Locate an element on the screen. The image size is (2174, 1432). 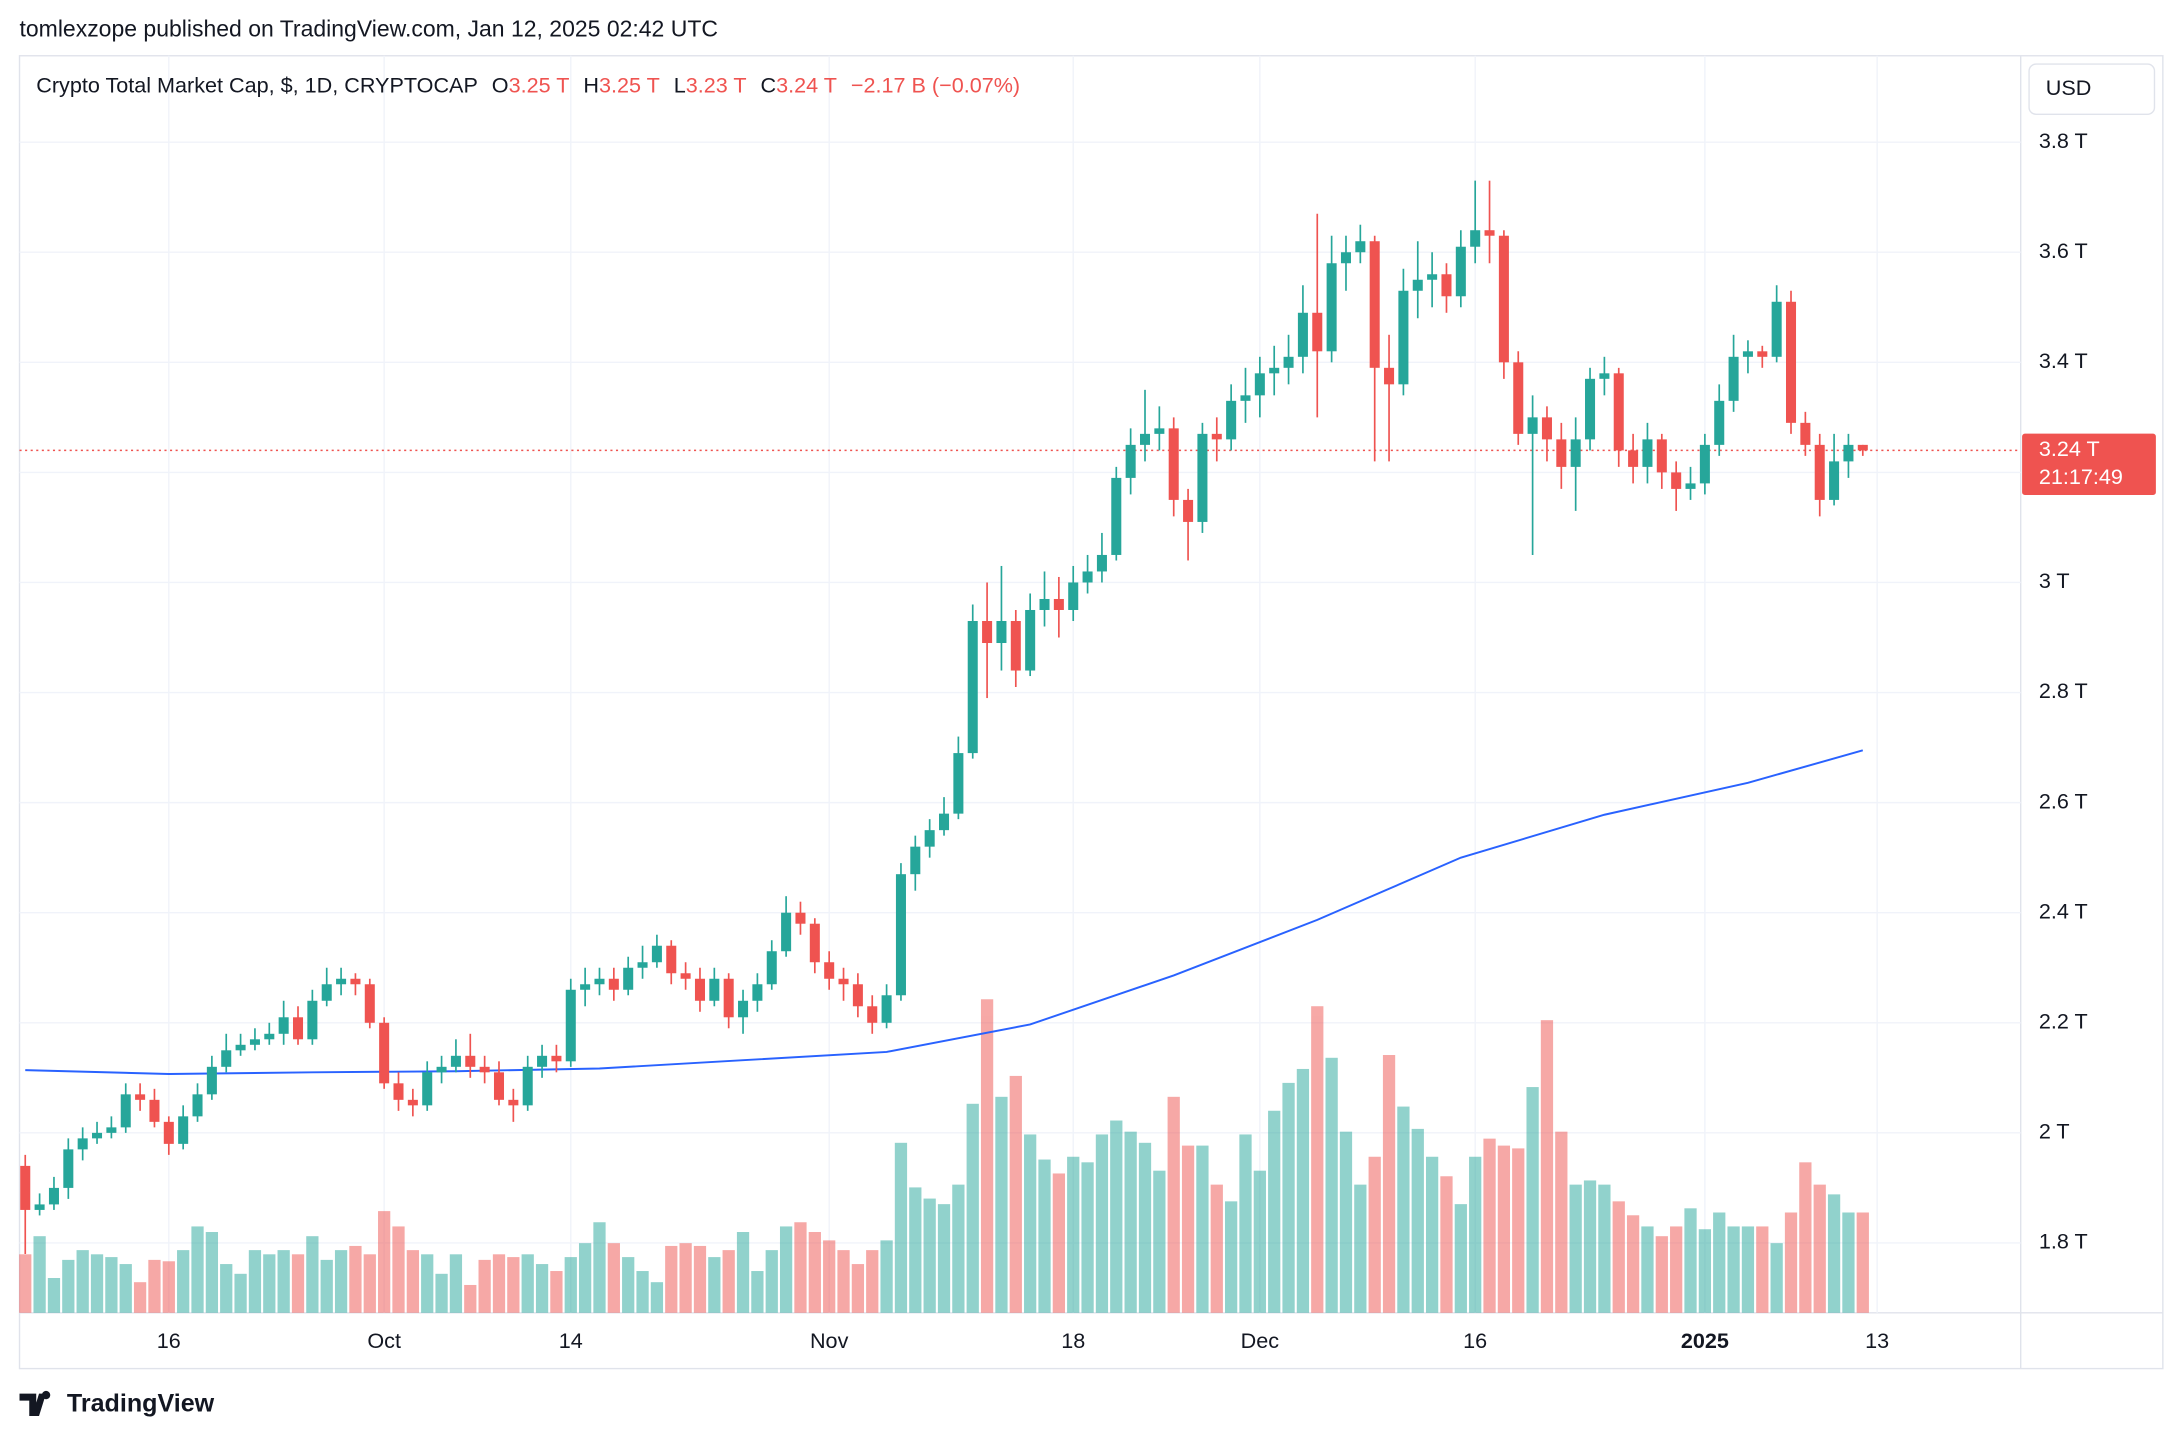
y-tick-label: 2.4 T is located at coordinates (2063, 910).